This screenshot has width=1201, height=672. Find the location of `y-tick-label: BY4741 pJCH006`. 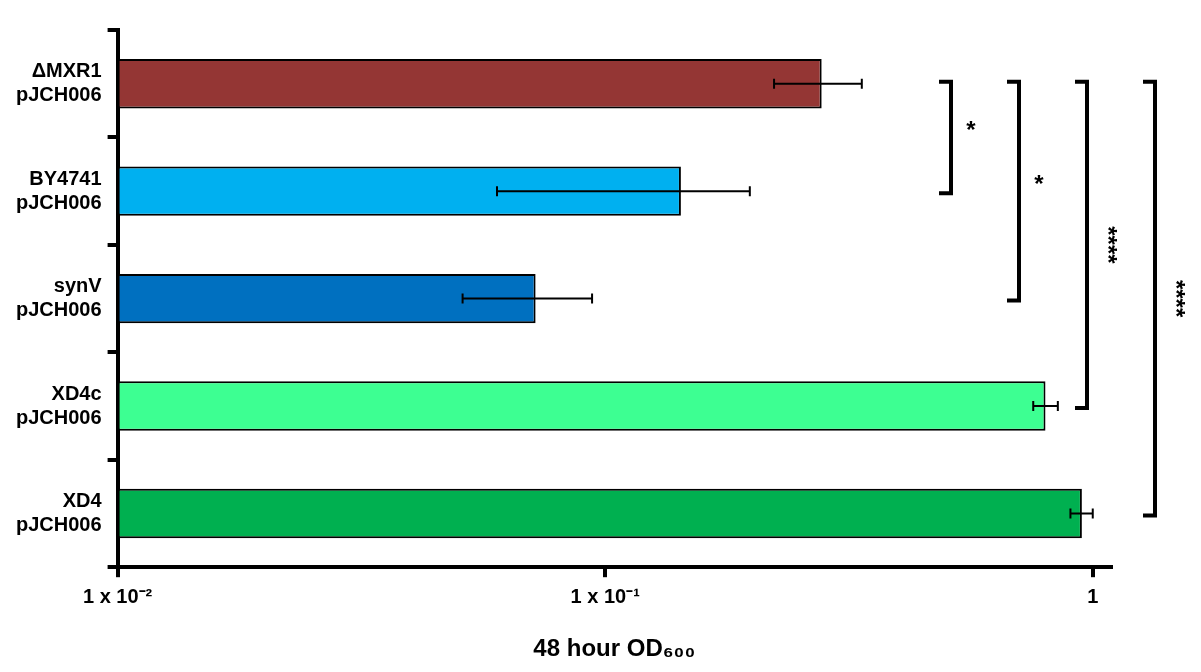

y-tick-label: BY4741 pJCH006 is located at coordinates (58, 189).